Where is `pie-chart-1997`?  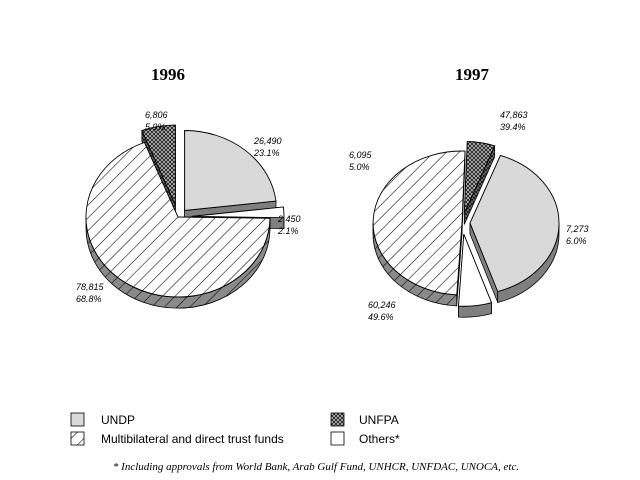
pie-chart-1997 is located at coordinates (466, 229).